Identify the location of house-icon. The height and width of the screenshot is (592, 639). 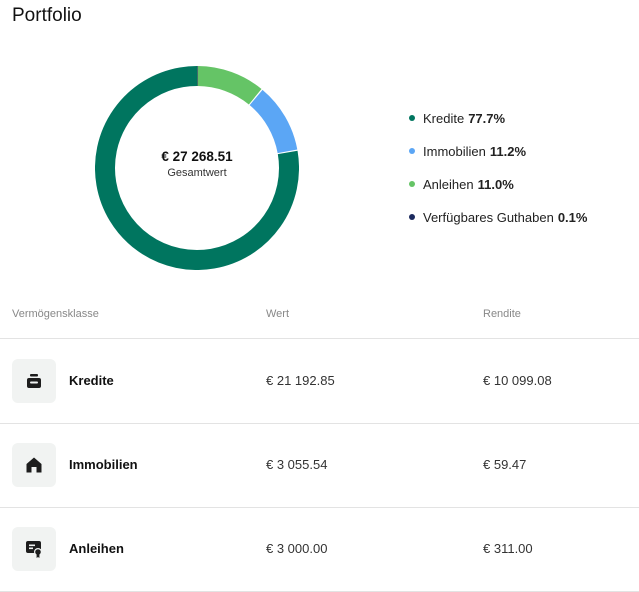
(34, 465).